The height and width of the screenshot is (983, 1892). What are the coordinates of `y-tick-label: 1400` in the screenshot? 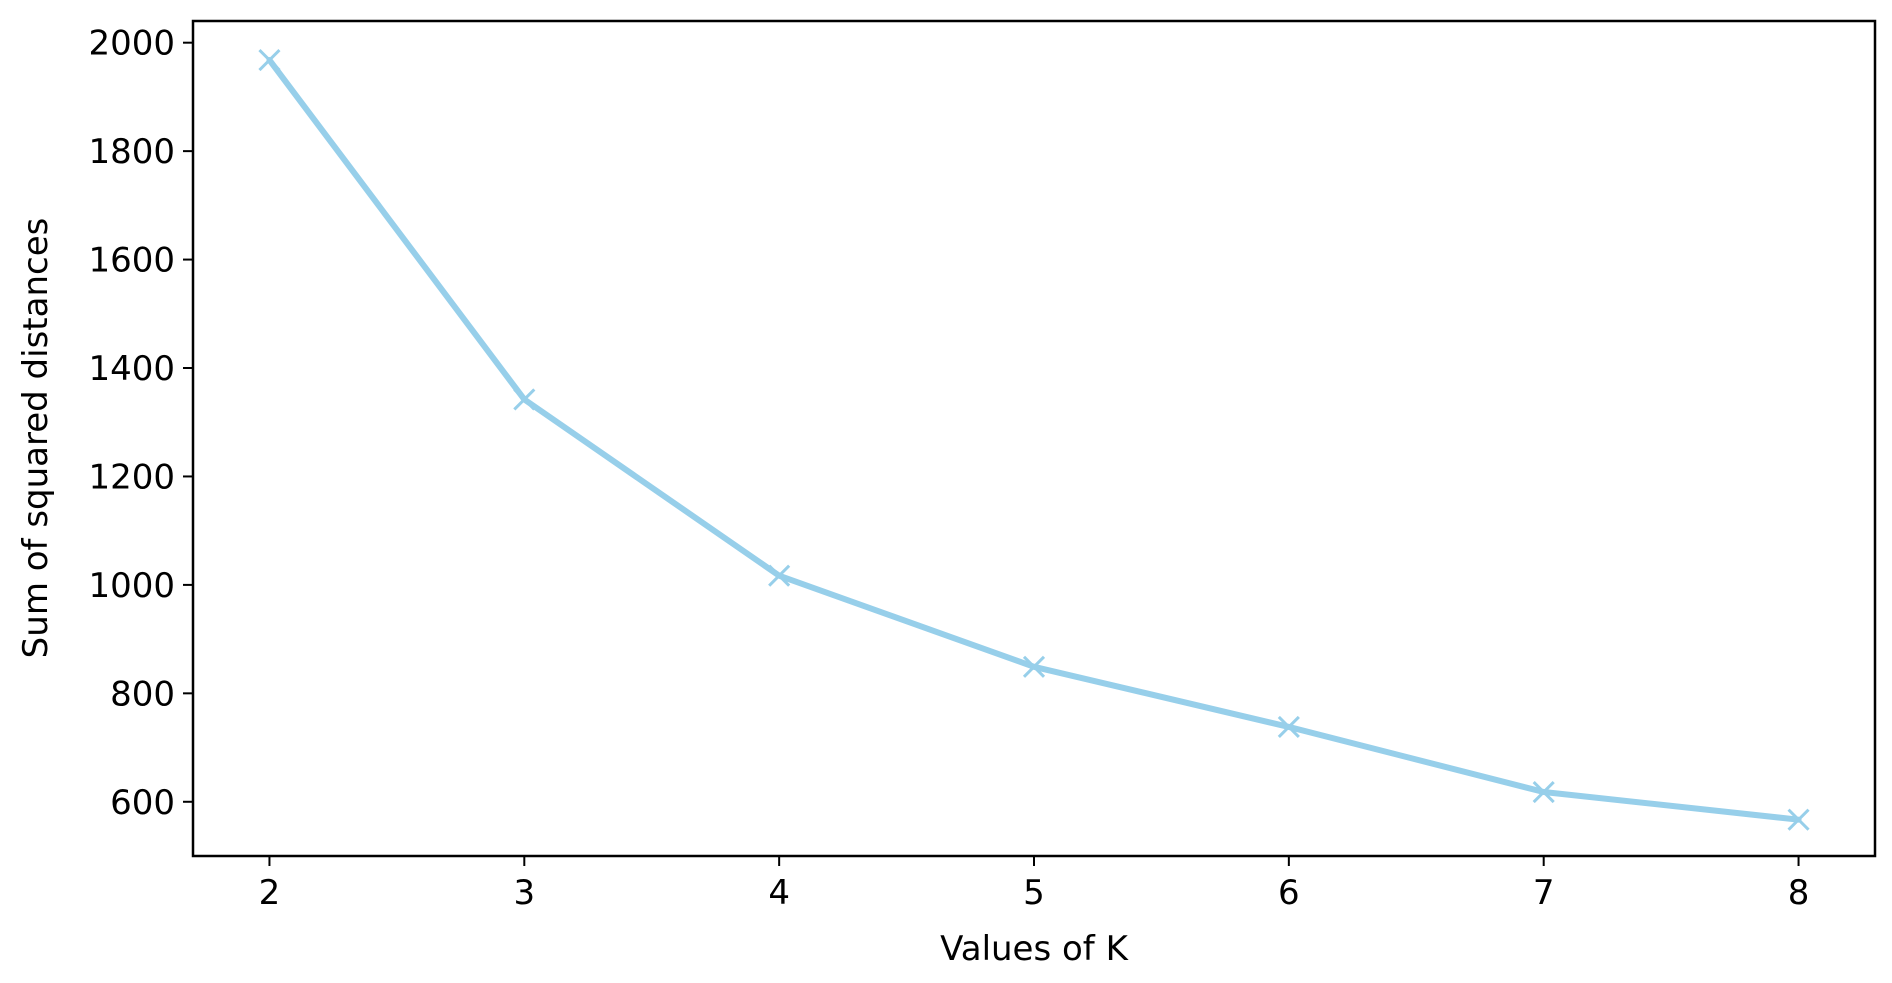 It's located at (131, 369).